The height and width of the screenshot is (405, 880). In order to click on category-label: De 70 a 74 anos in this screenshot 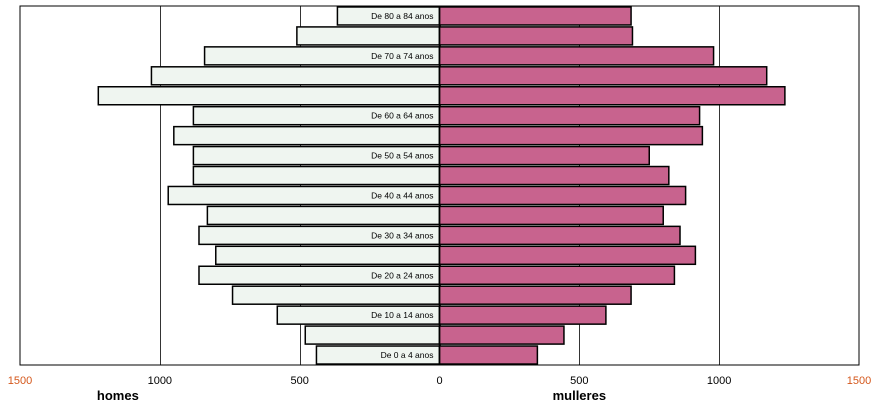, I will do `click(402, 56)`.